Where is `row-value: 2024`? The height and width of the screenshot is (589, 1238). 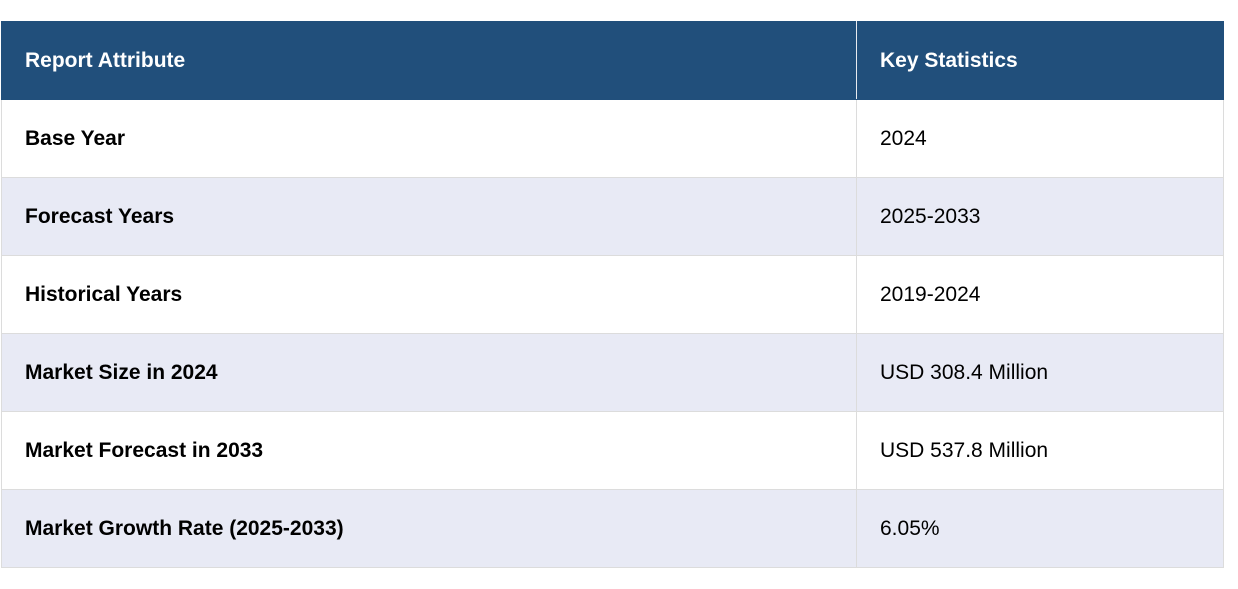 row-value: 2024 is located at coordinates (1040, 138).